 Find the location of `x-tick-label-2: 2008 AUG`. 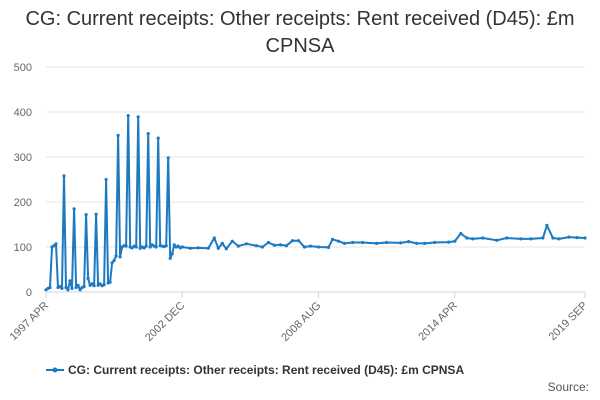

x-tick-label-2: 2008 AUG is located at coordinates (301, 322).